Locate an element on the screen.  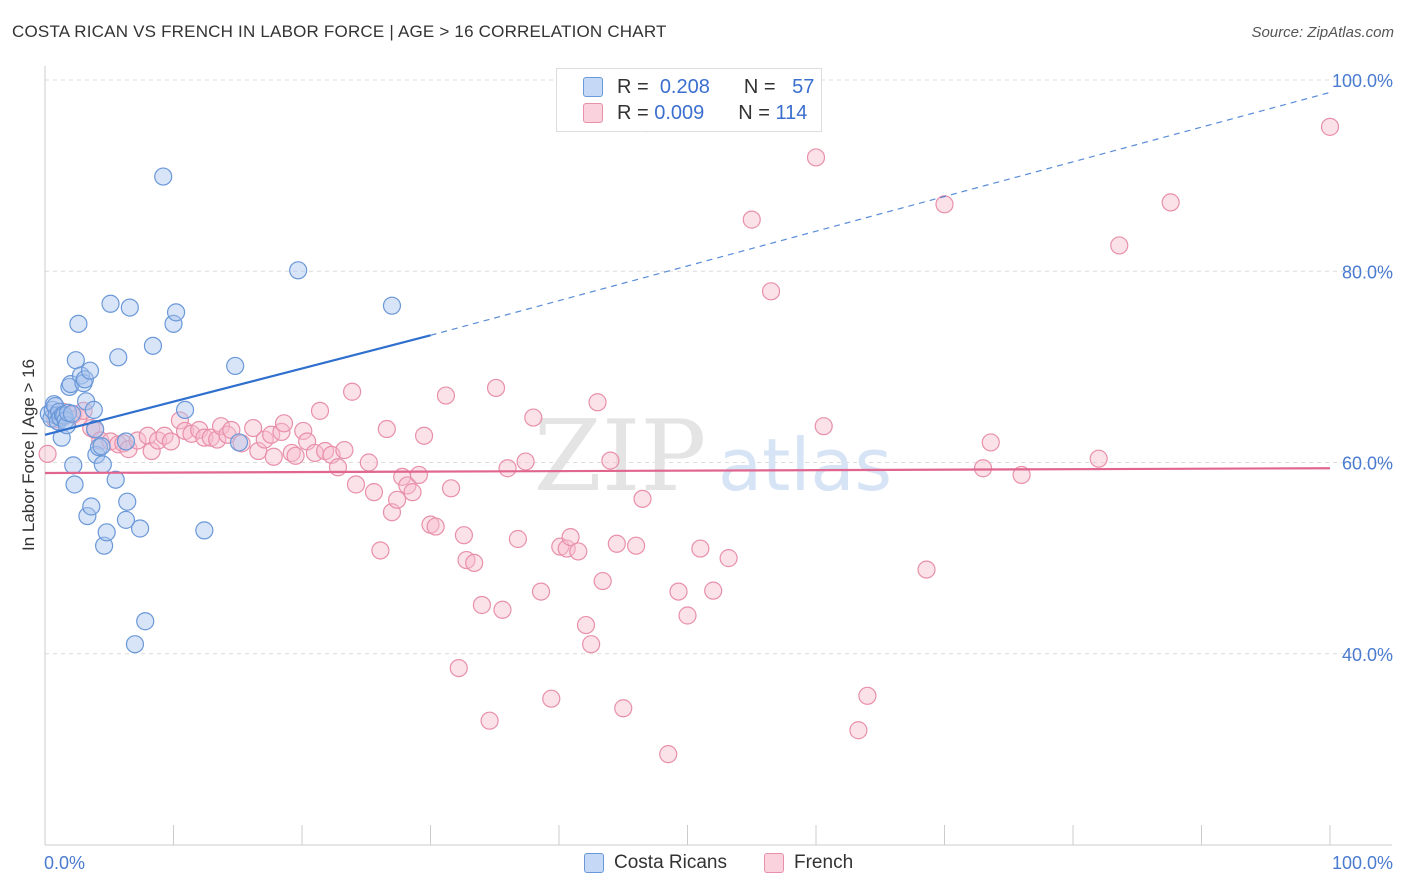
y-tick-label: 100.0% is located at coordinates (1362, 81).